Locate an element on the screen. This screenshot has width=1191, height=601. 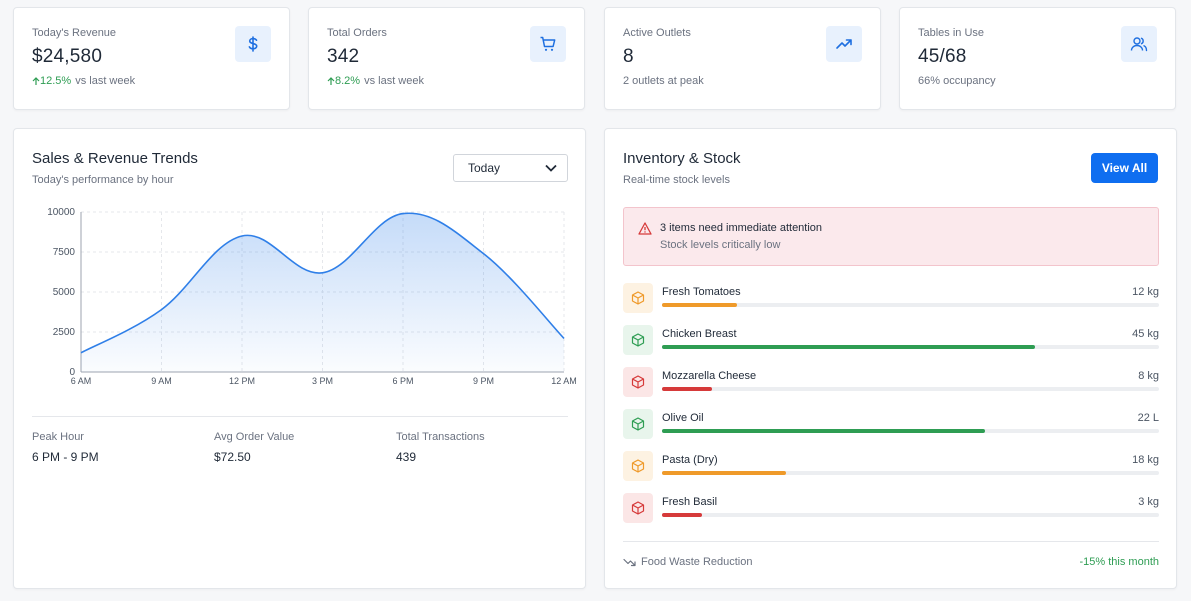
stat-label: Today's Revenue is located at coordinates (74, 33).